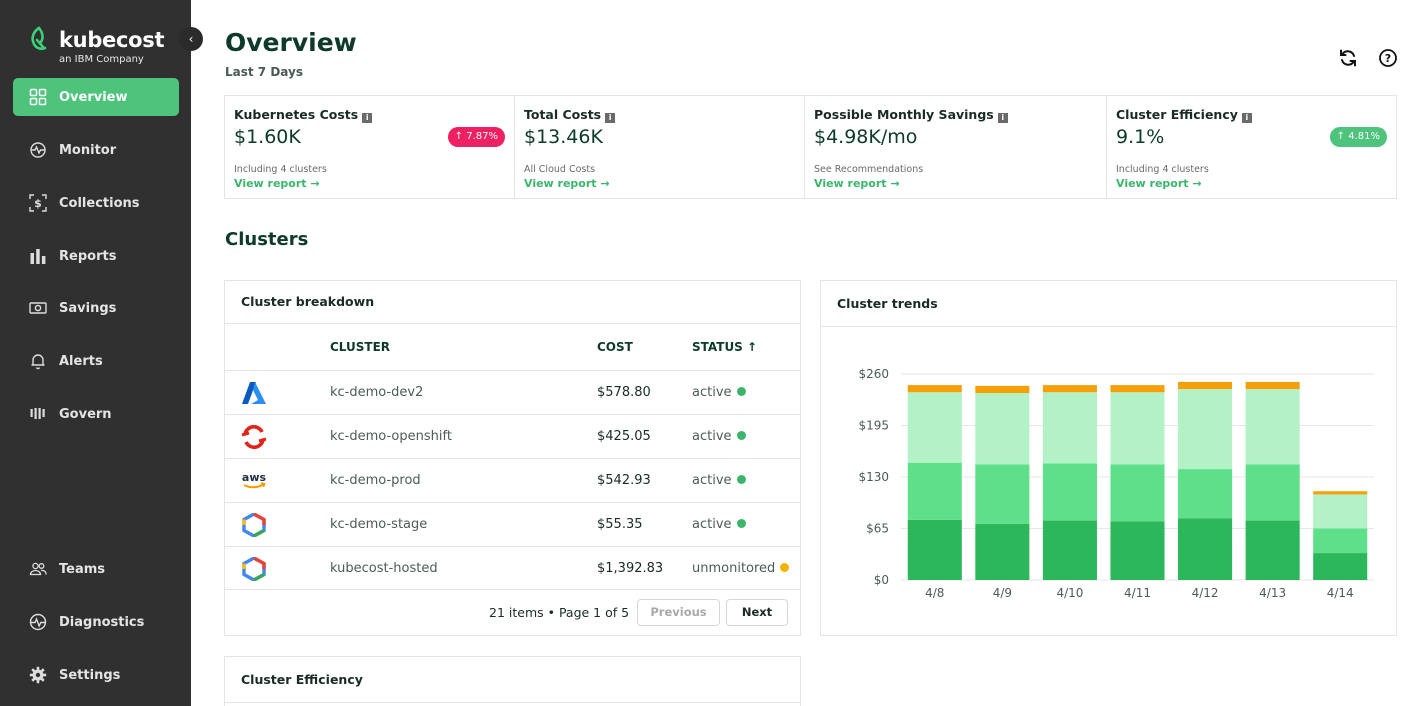  Describe the element at coordinates (873, 477) in the screenshot. I see `y-tick-label: $130` at that location.